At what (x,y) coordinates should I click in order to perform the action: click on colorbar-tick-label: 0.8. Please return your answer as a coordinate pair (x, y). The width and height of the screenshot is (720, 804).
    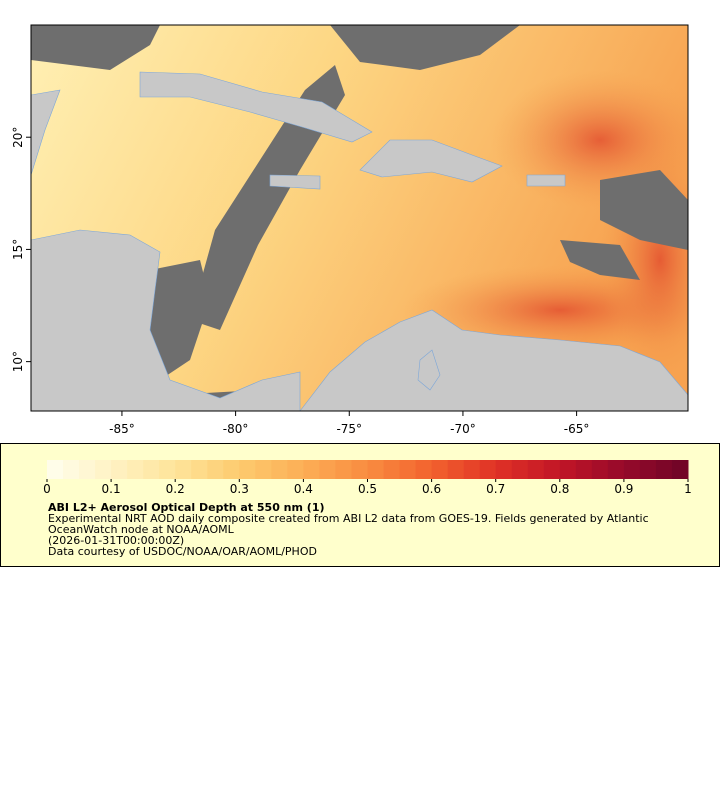
    Looking at the image, I should click on (559, 489).